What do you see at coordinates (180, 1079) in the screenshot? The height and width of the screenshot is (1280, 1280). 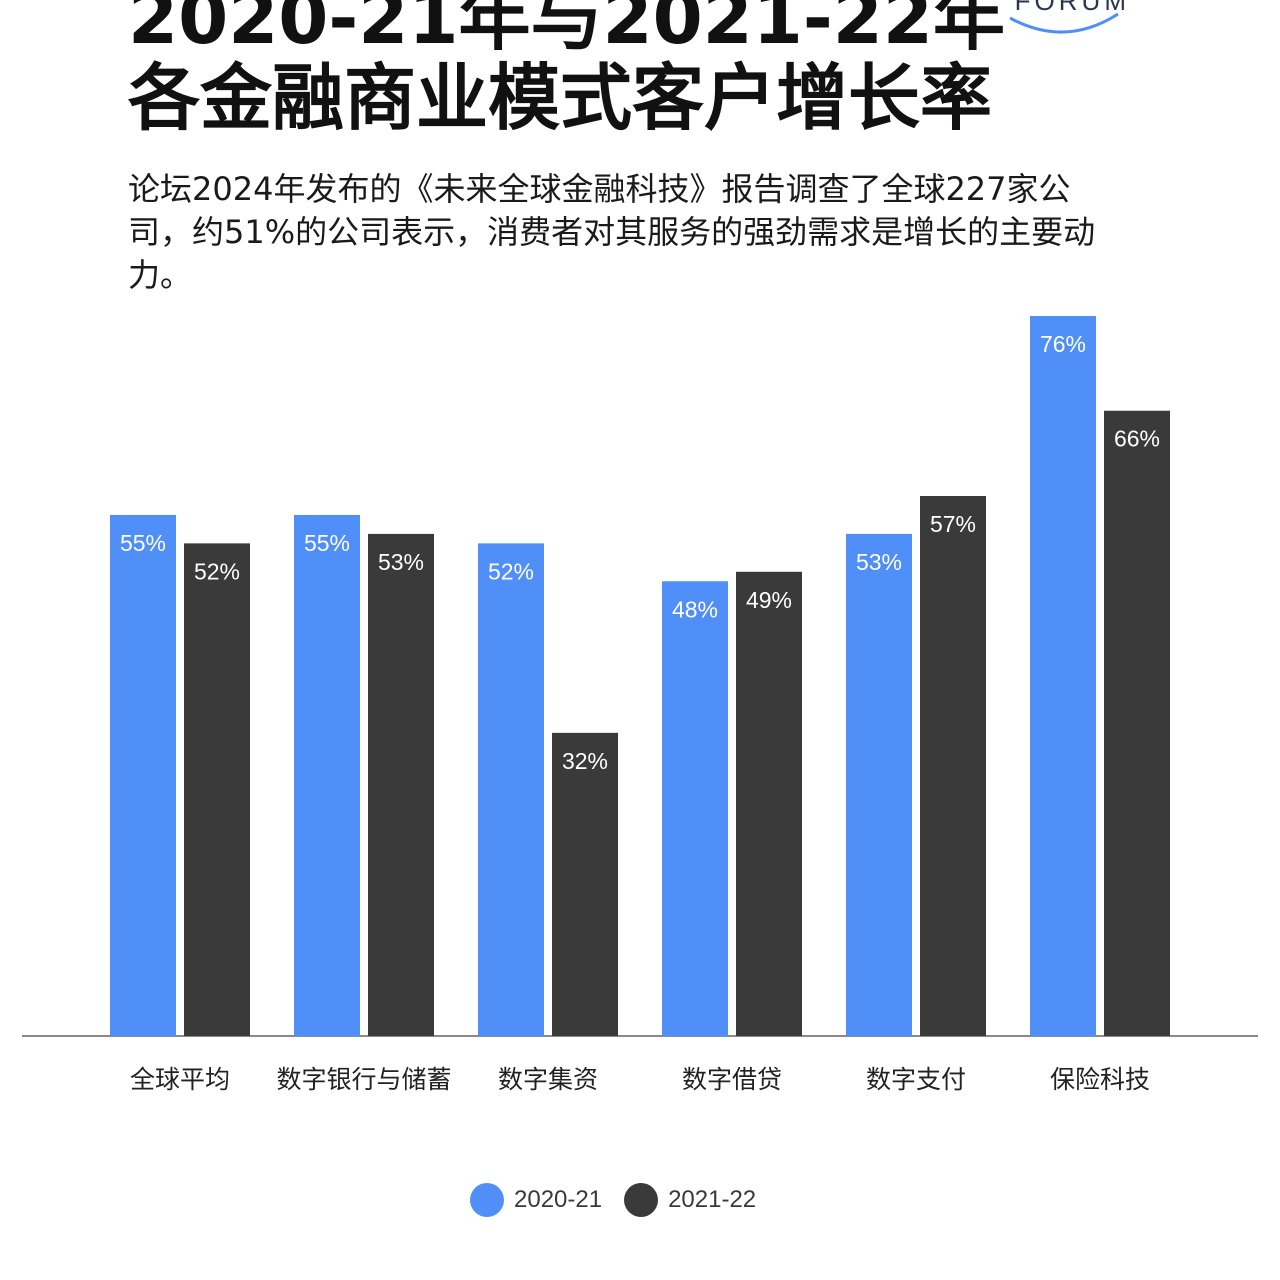 I see `category-label-0: 全球平均` at bounding box center [180, 1079].